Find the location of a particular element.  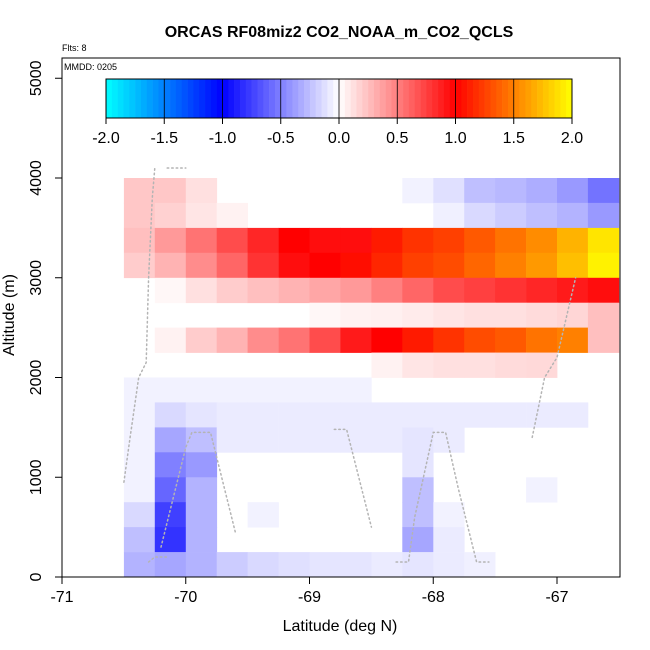

y-axis: 0 1000 2000 3000 4000 5000 is located at coordinates (45, 320).